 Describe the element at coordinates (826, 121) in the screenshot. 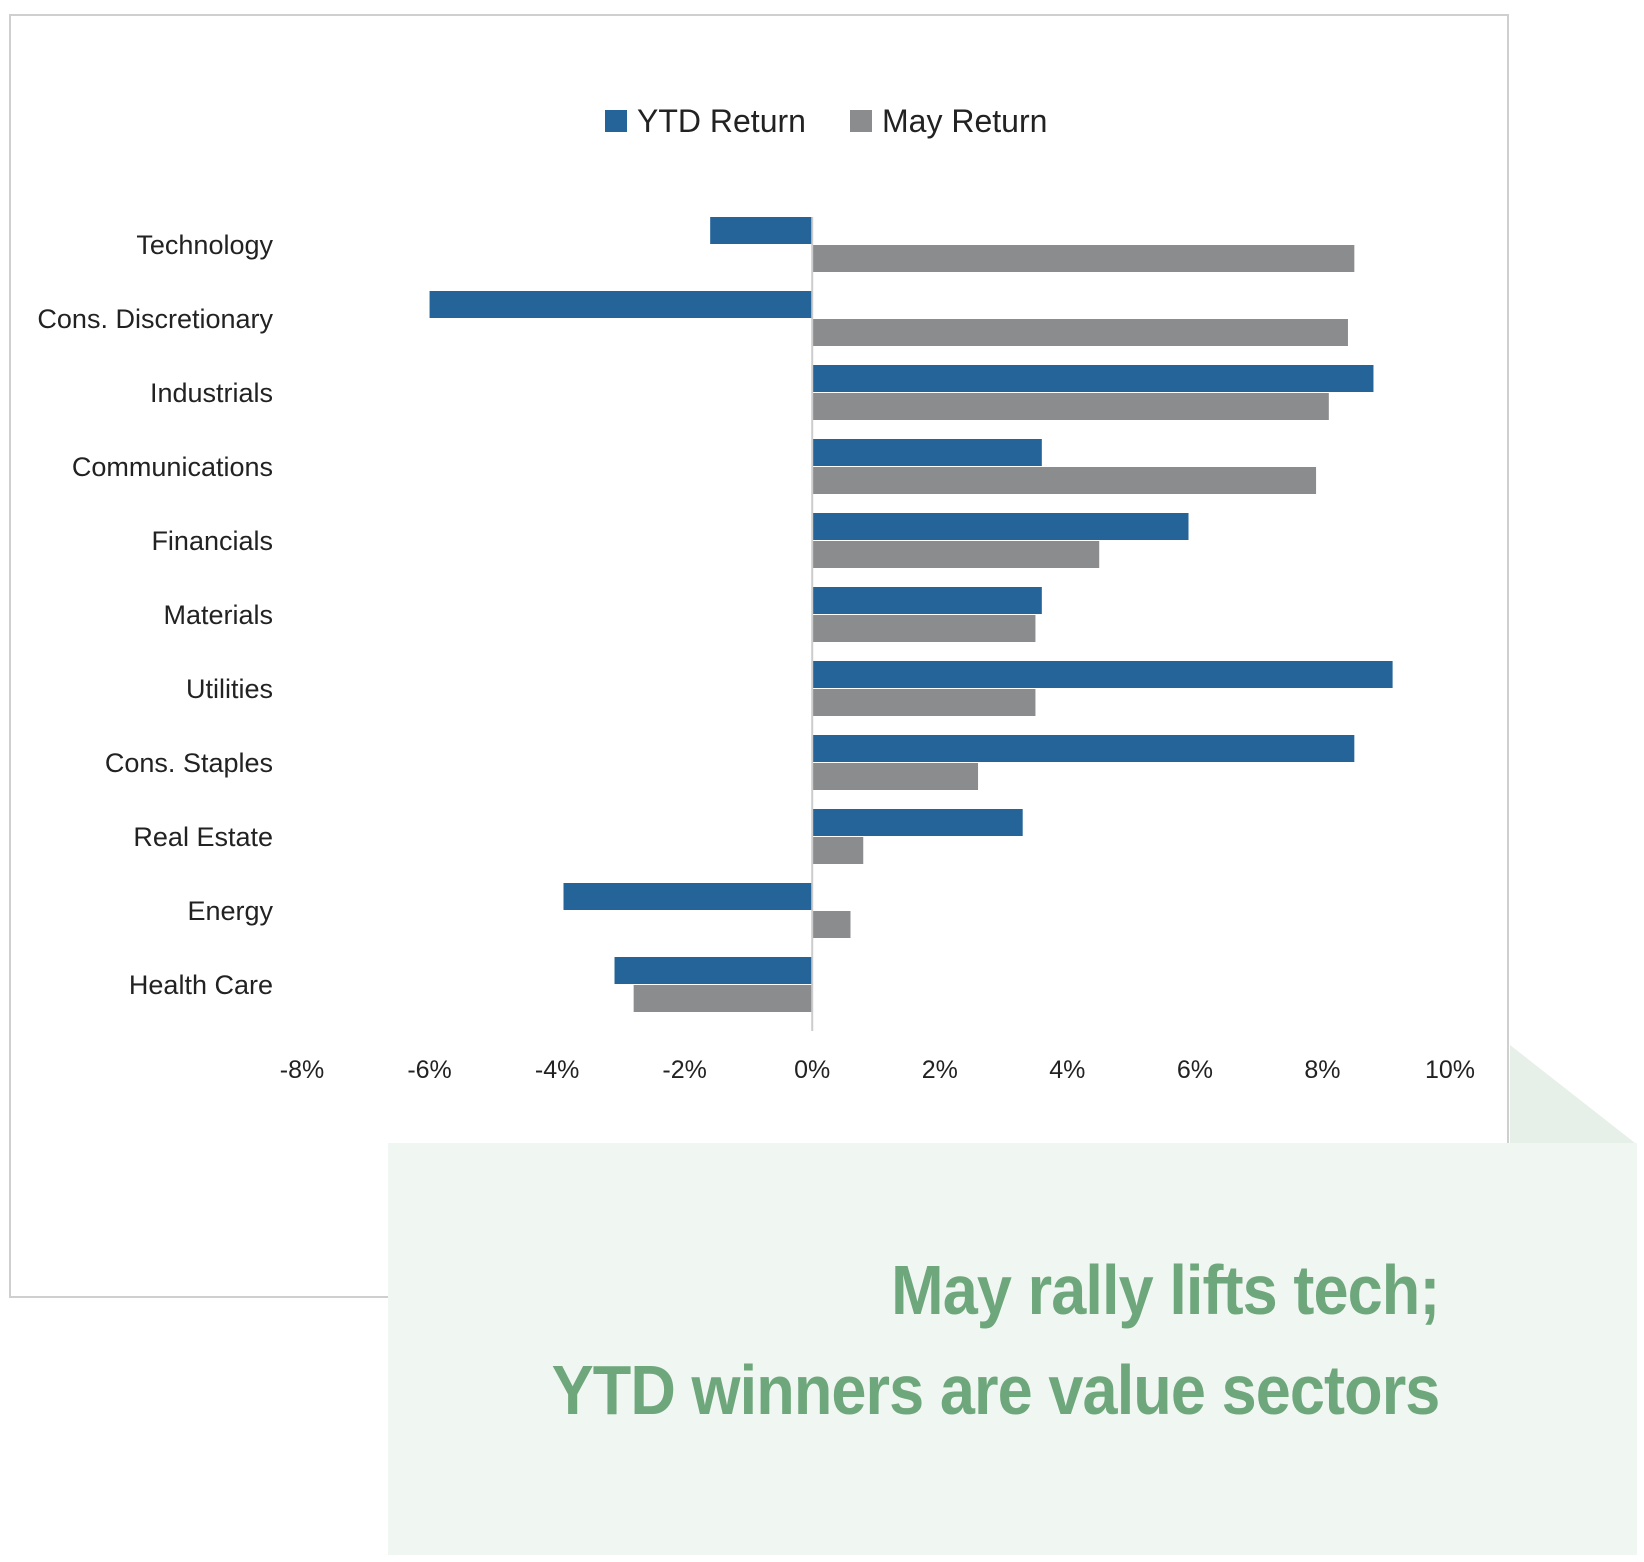

I see `legend: YTD Return May Return` at that location.